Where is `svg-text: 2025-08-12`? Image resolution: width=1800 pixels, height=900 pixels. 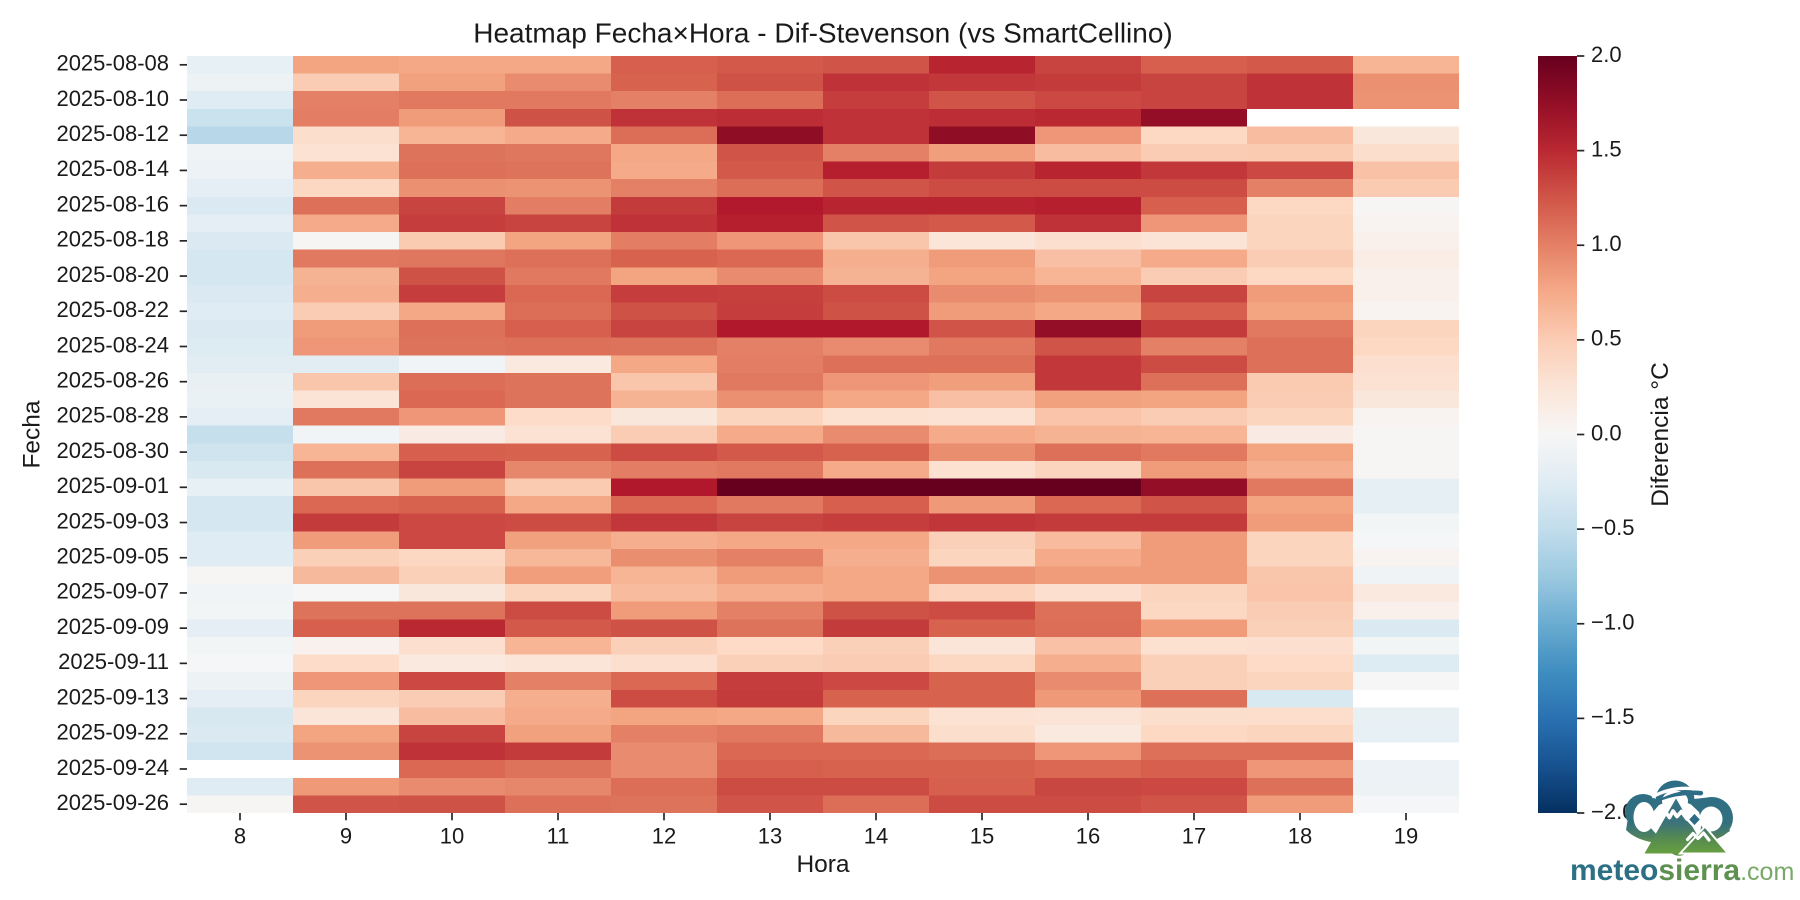
svg-text: 2025-08-12 is located at coordinates (112, 133).